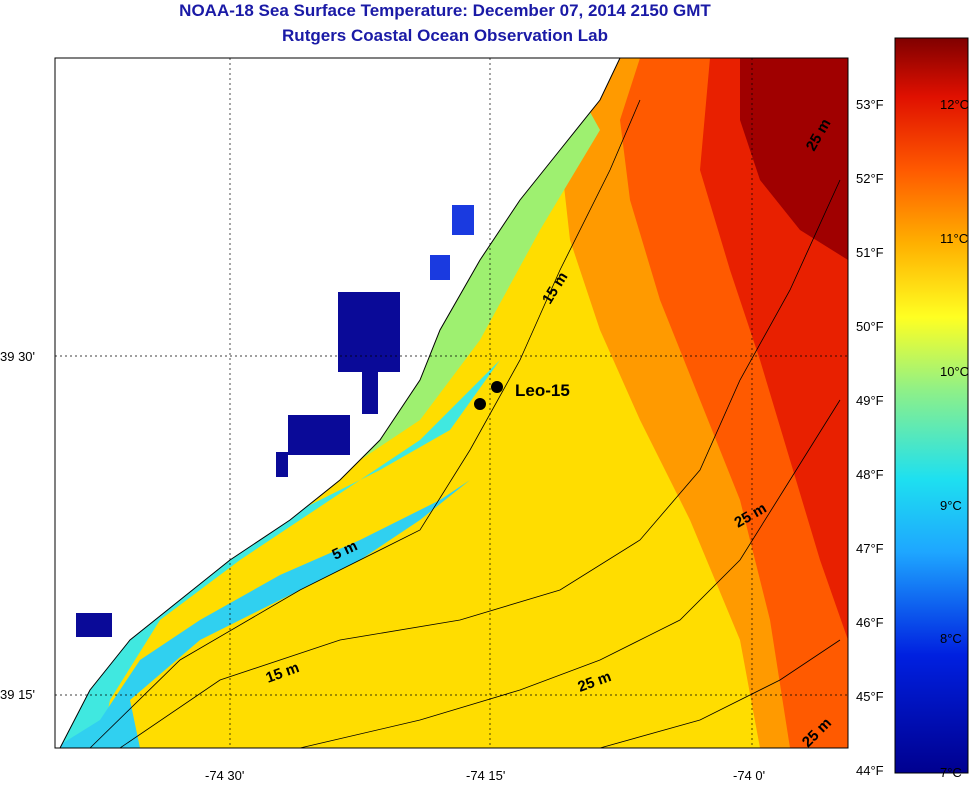  What do you see at coordinates (951, 505) in the screenshot?
I see `colorbar-c-label: 9°C` at bounding box center [951, 505].